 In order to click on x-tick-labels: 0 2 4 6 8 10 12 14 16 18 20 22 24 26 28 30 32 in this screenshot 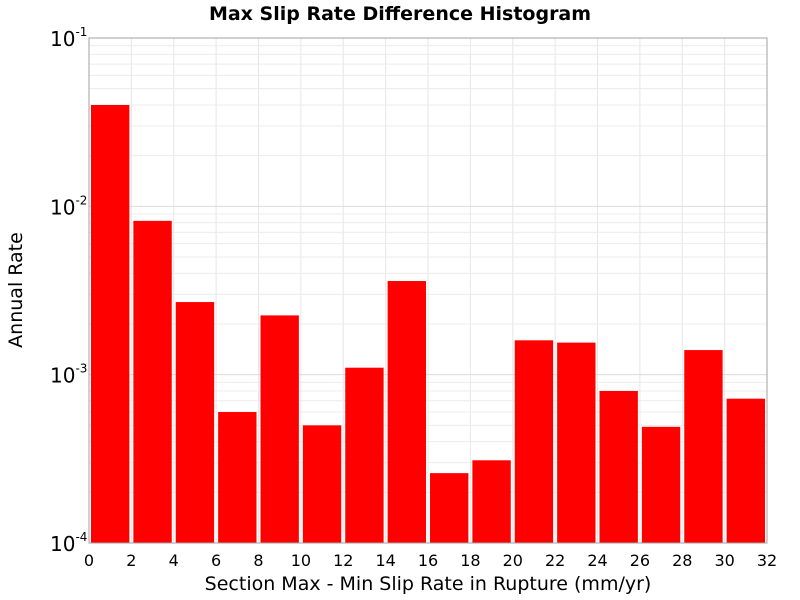, I will do `click(430, 560)`.